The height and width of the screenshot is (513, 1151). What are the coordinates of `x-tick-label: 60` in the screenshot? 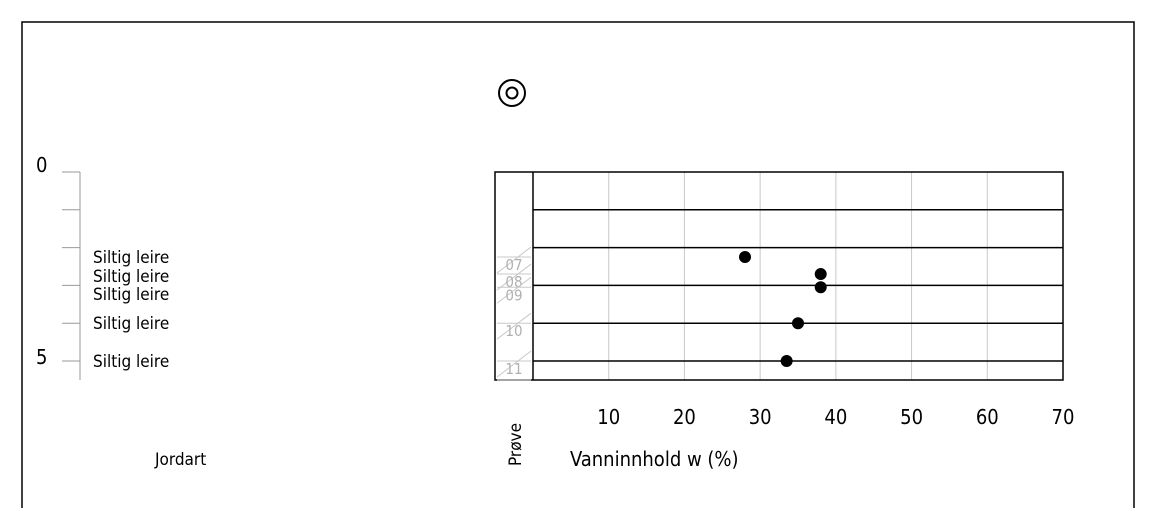 It's located at (987, 417).